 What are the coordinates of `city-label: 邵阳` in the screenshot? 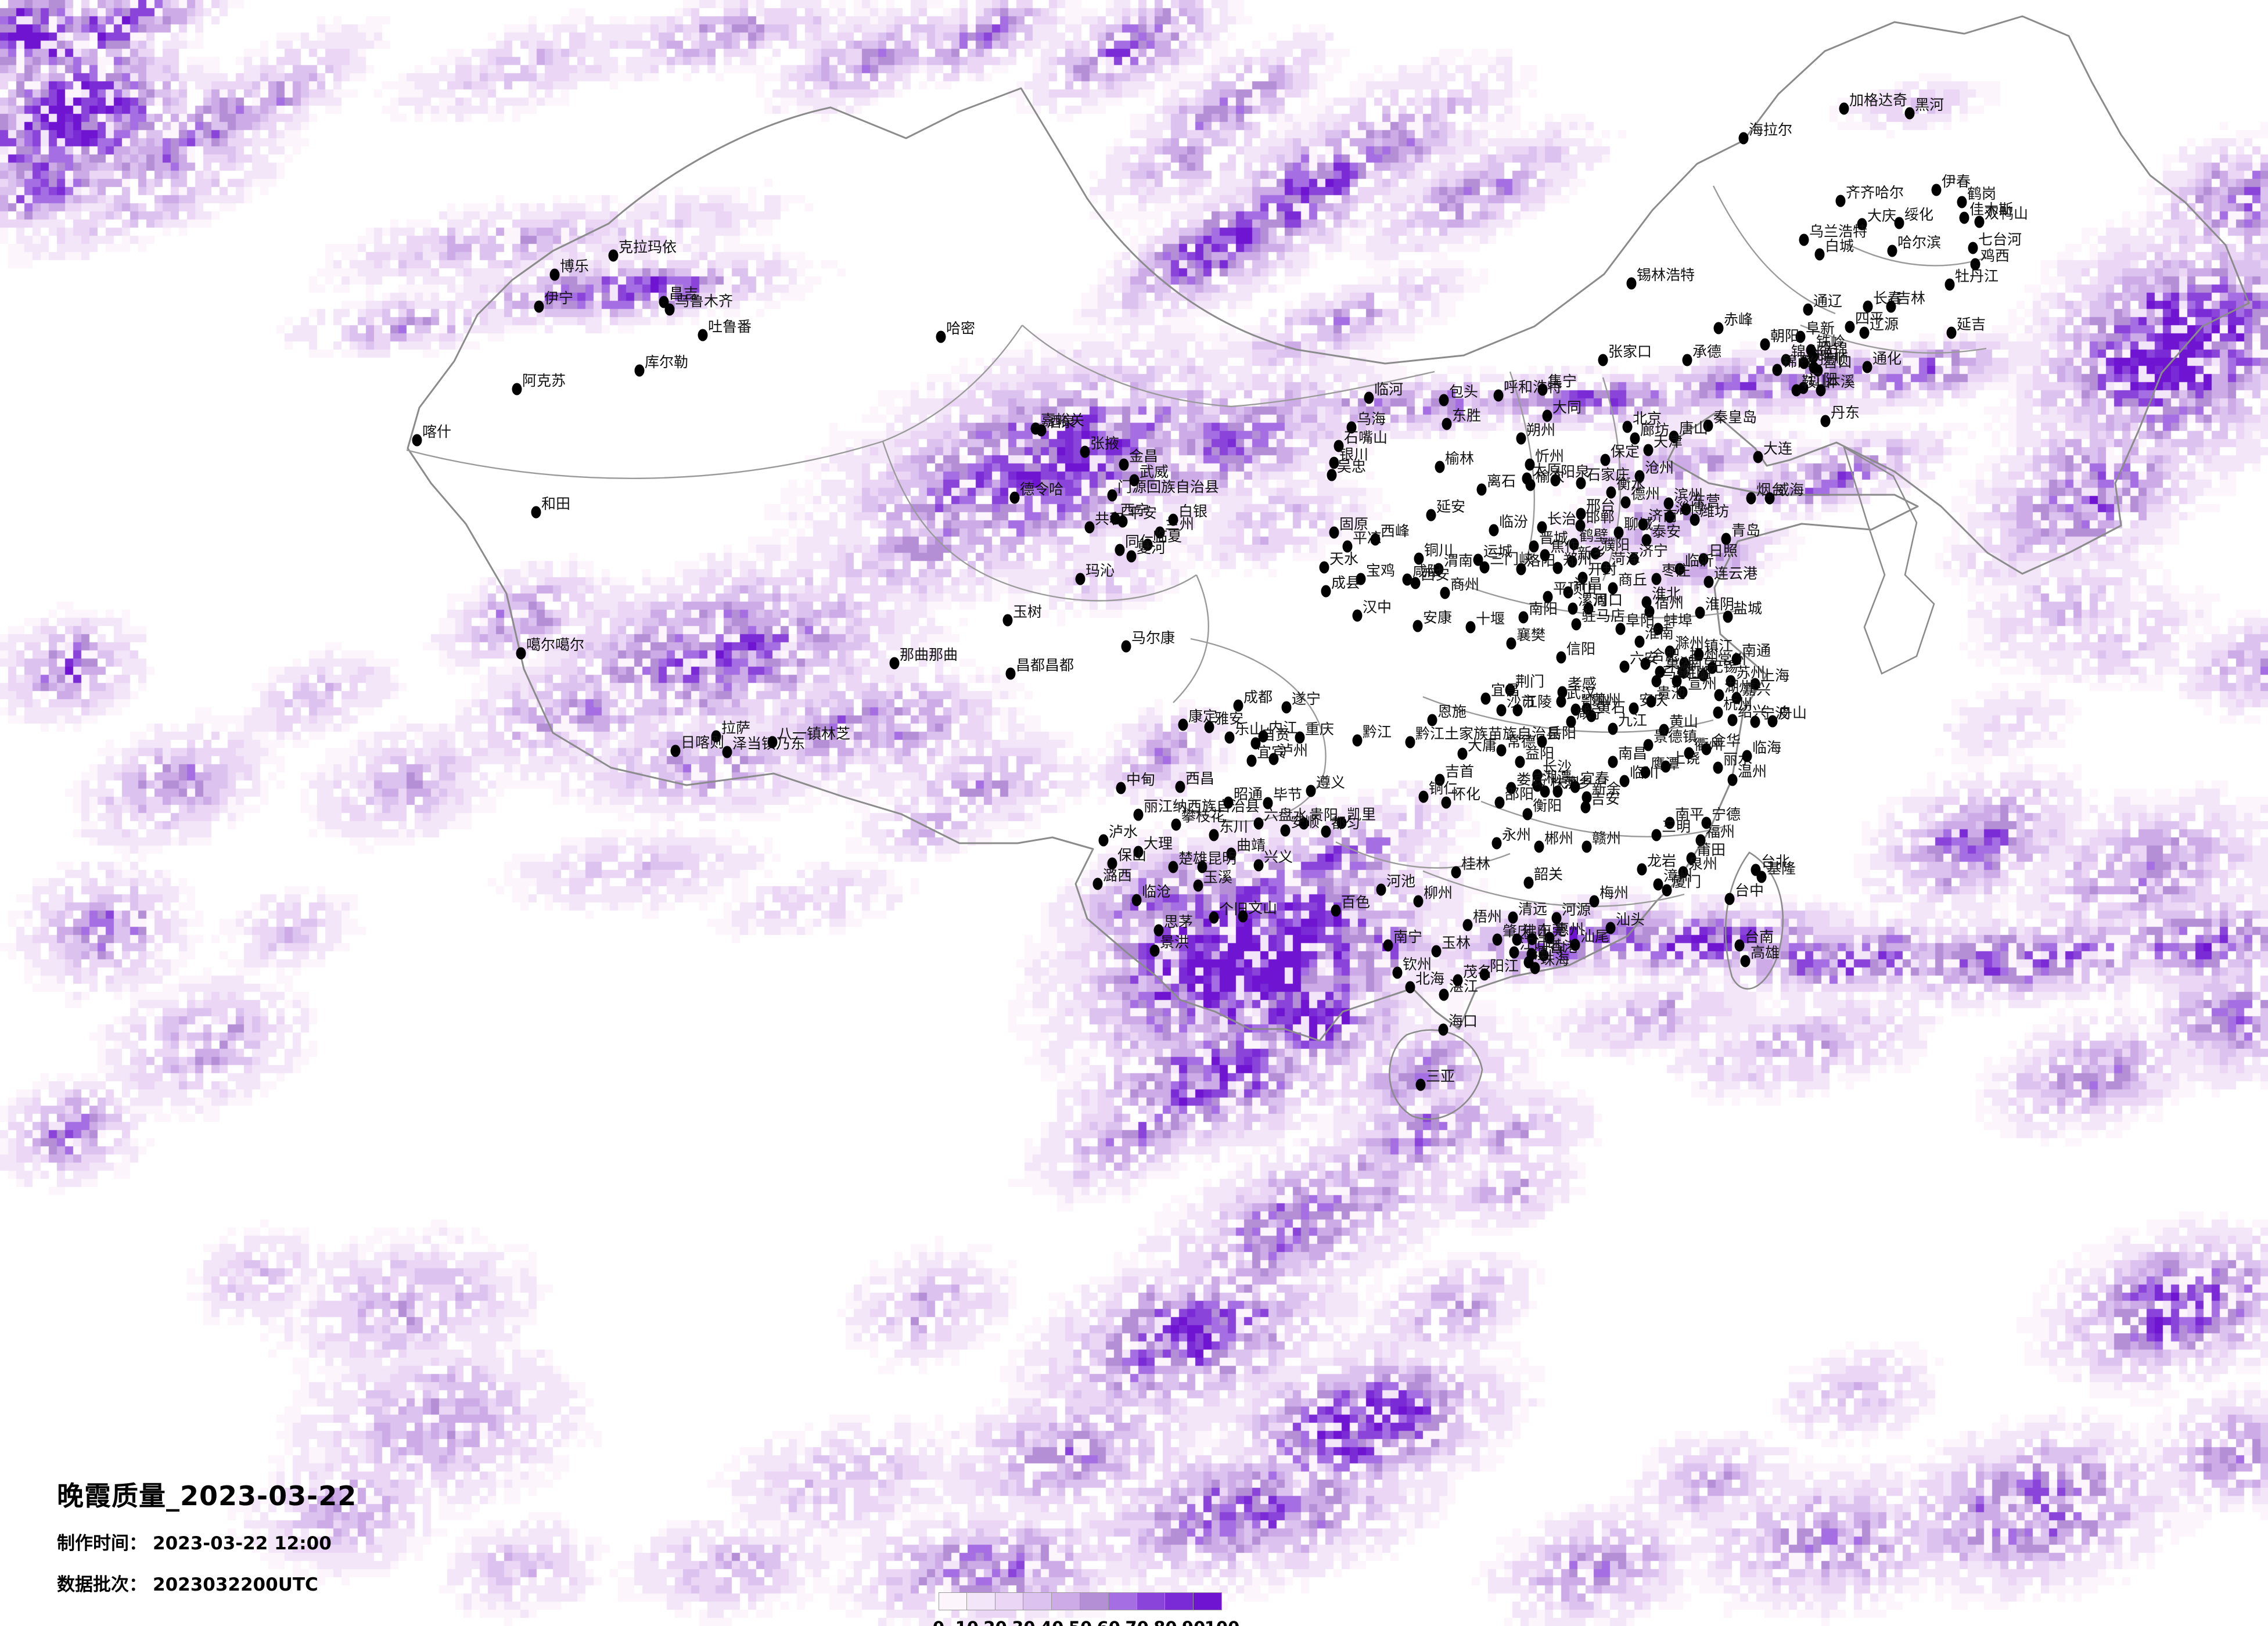 It's located at (1519, 794).